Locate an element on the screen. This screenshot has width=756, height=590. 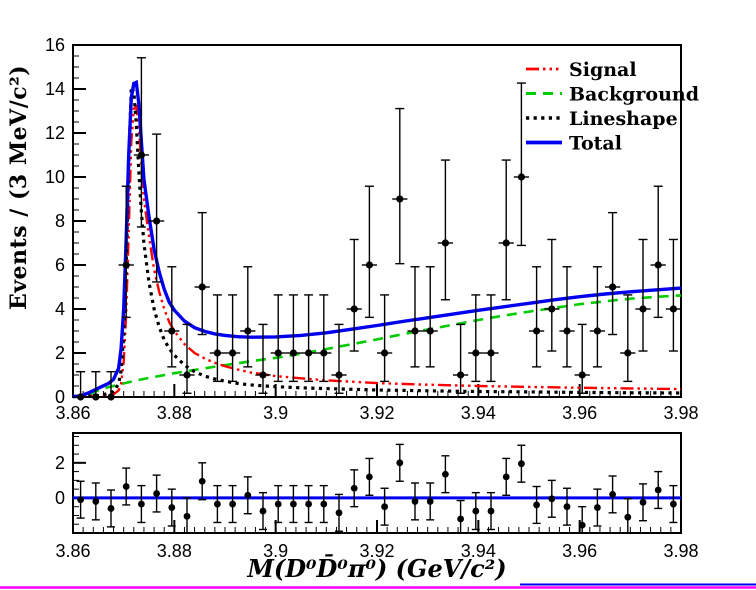
legend-item-lineshape: Lineshape is located at coordinates (602, 119).